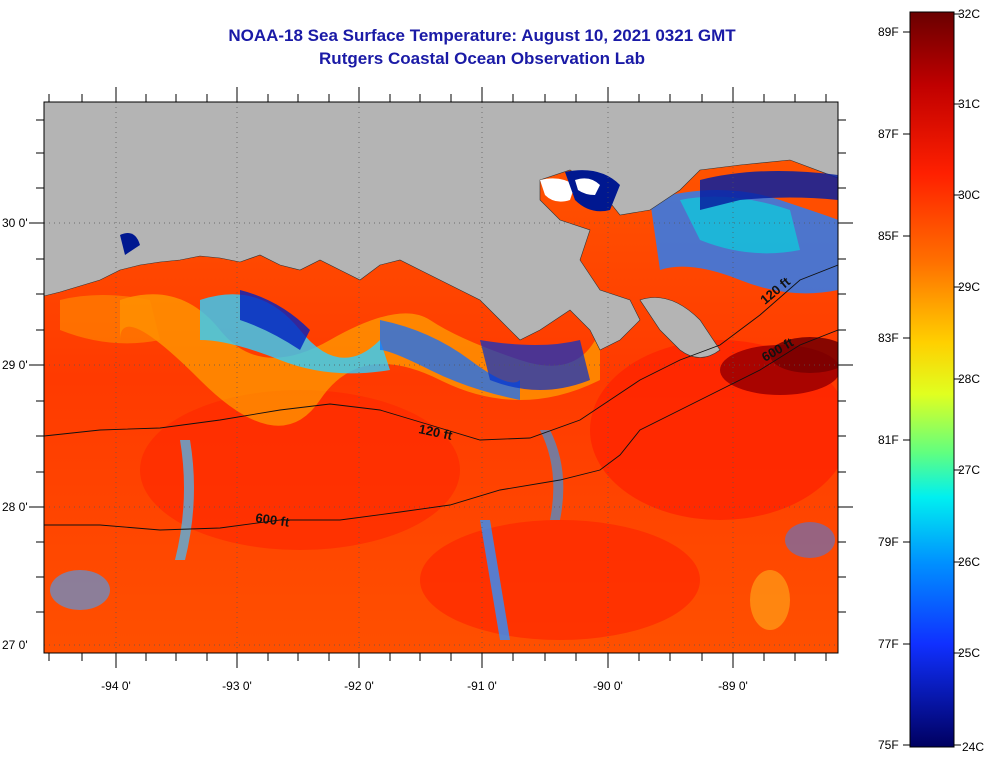  Describe the element at coordinates (969, 287) in the screenshot. I see `colorbar-c-label: 29C` at that location.